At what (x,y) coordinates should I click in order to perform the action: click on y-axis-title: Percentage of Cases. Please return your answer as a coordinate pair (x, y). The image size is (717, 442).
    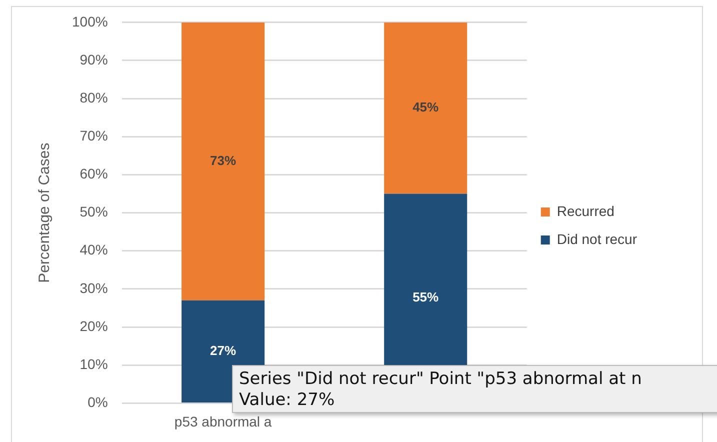
    Looking at the image, I should click on (45, 212).